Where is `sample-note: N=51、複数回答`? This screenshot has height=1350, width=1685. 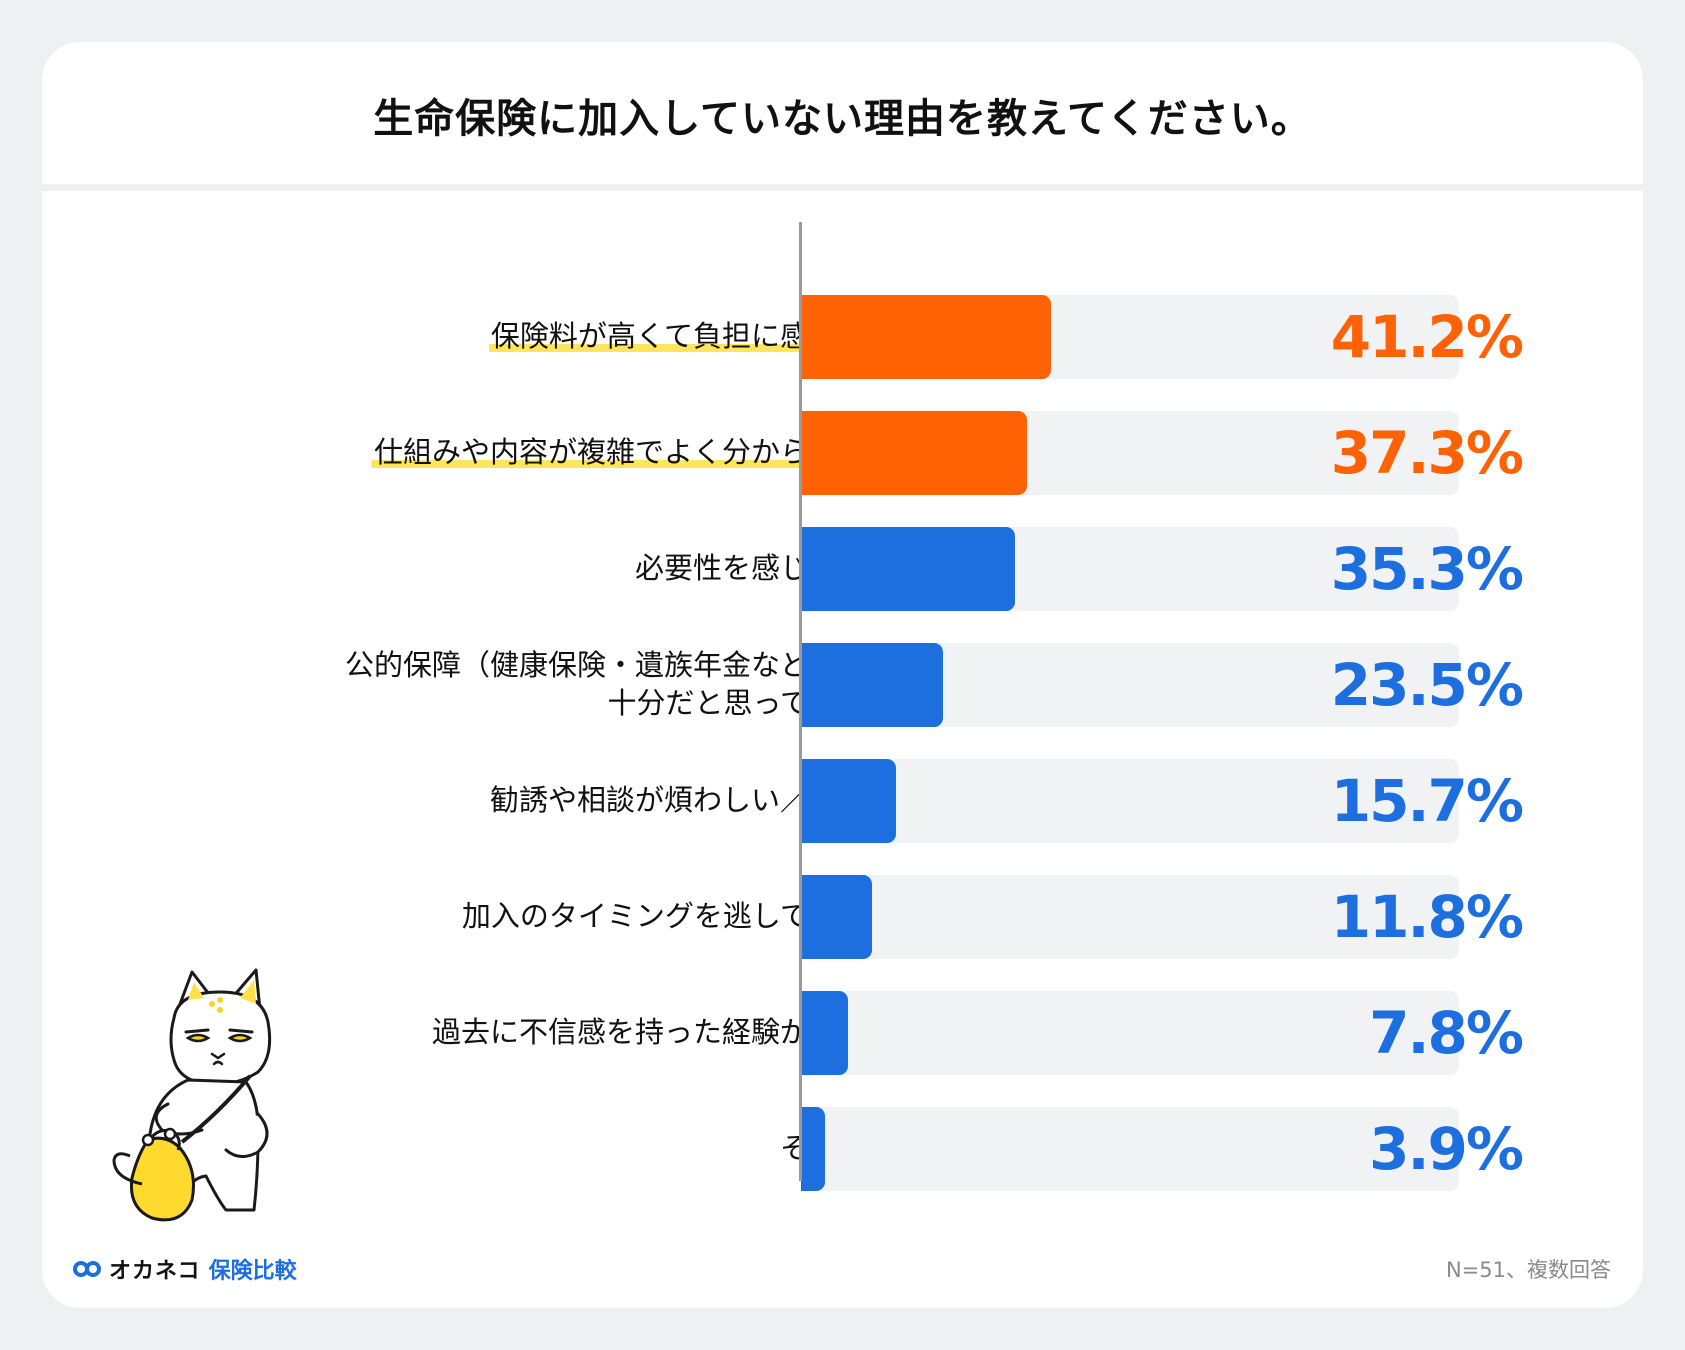
sample-note: N=51、複数回答 is located at coordinates (1528, 1270).